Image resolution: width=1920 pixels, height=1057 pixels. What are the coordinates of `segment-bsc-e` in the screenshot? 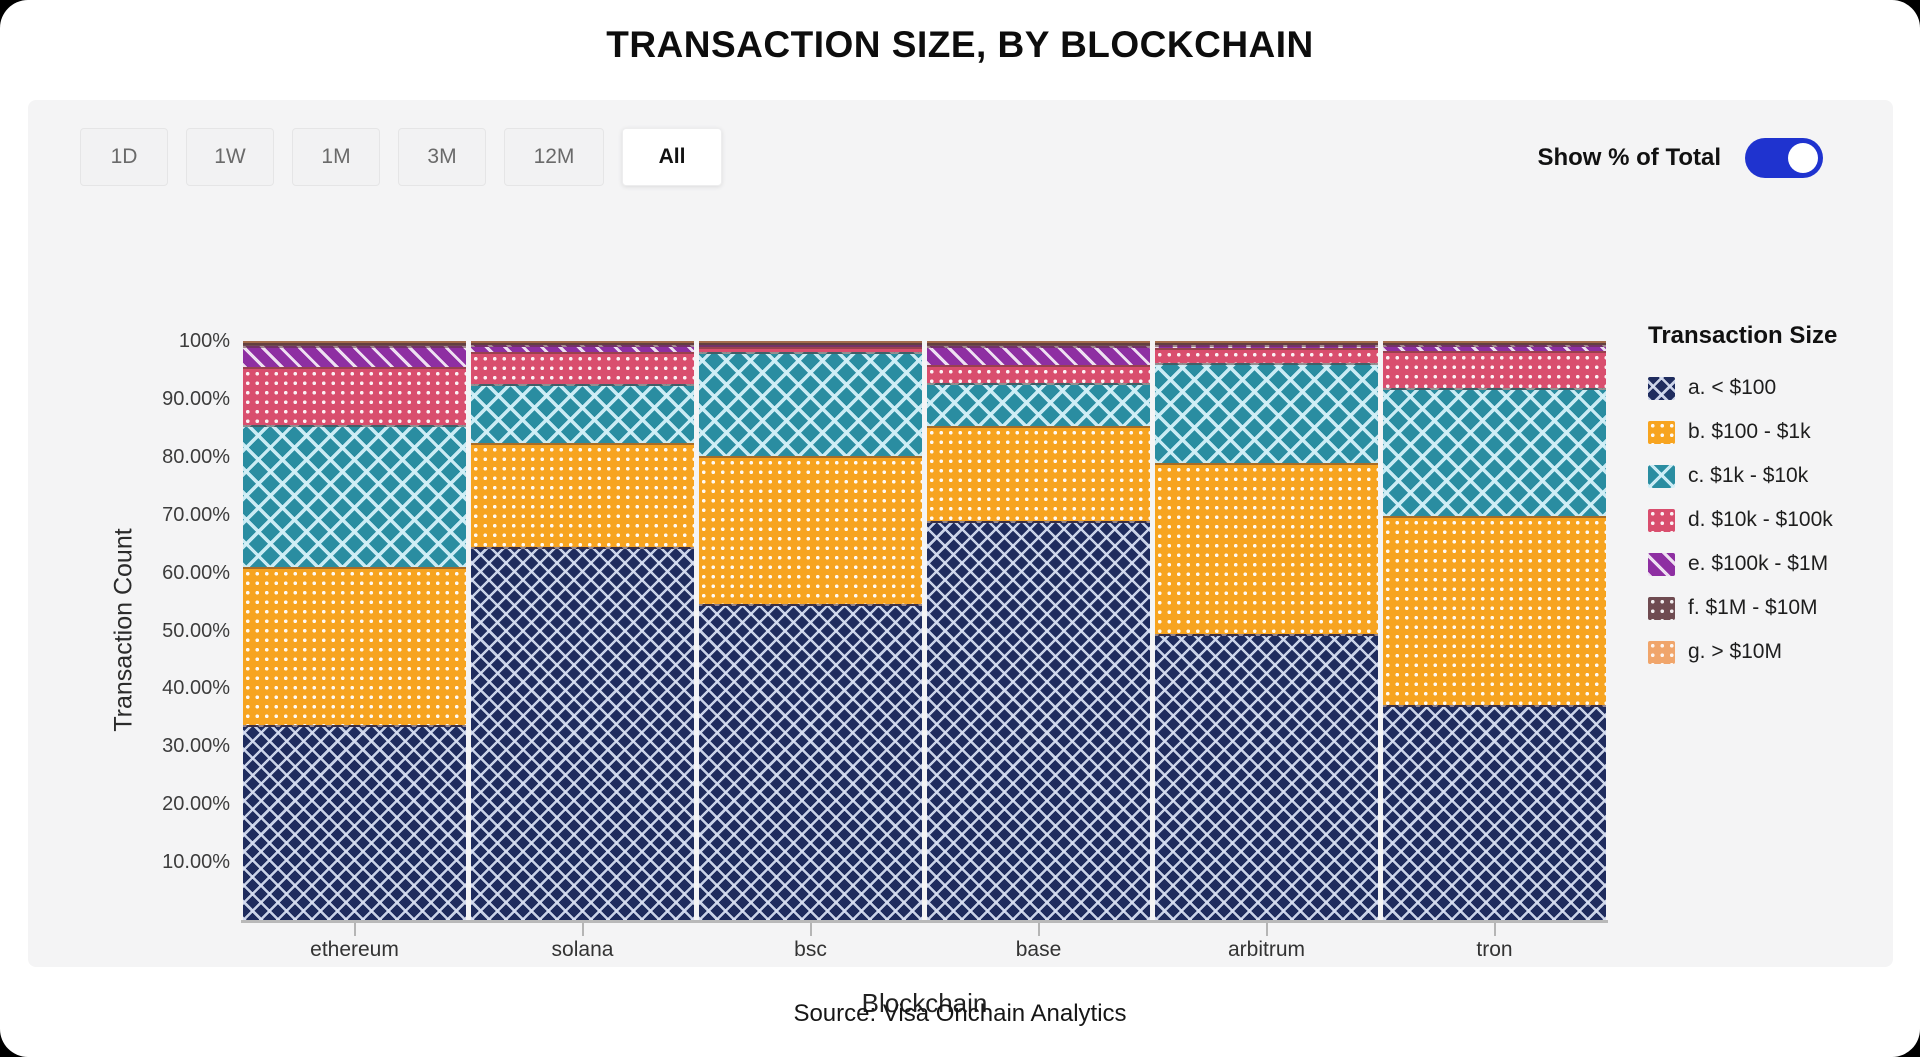 It's located at (810, 346).